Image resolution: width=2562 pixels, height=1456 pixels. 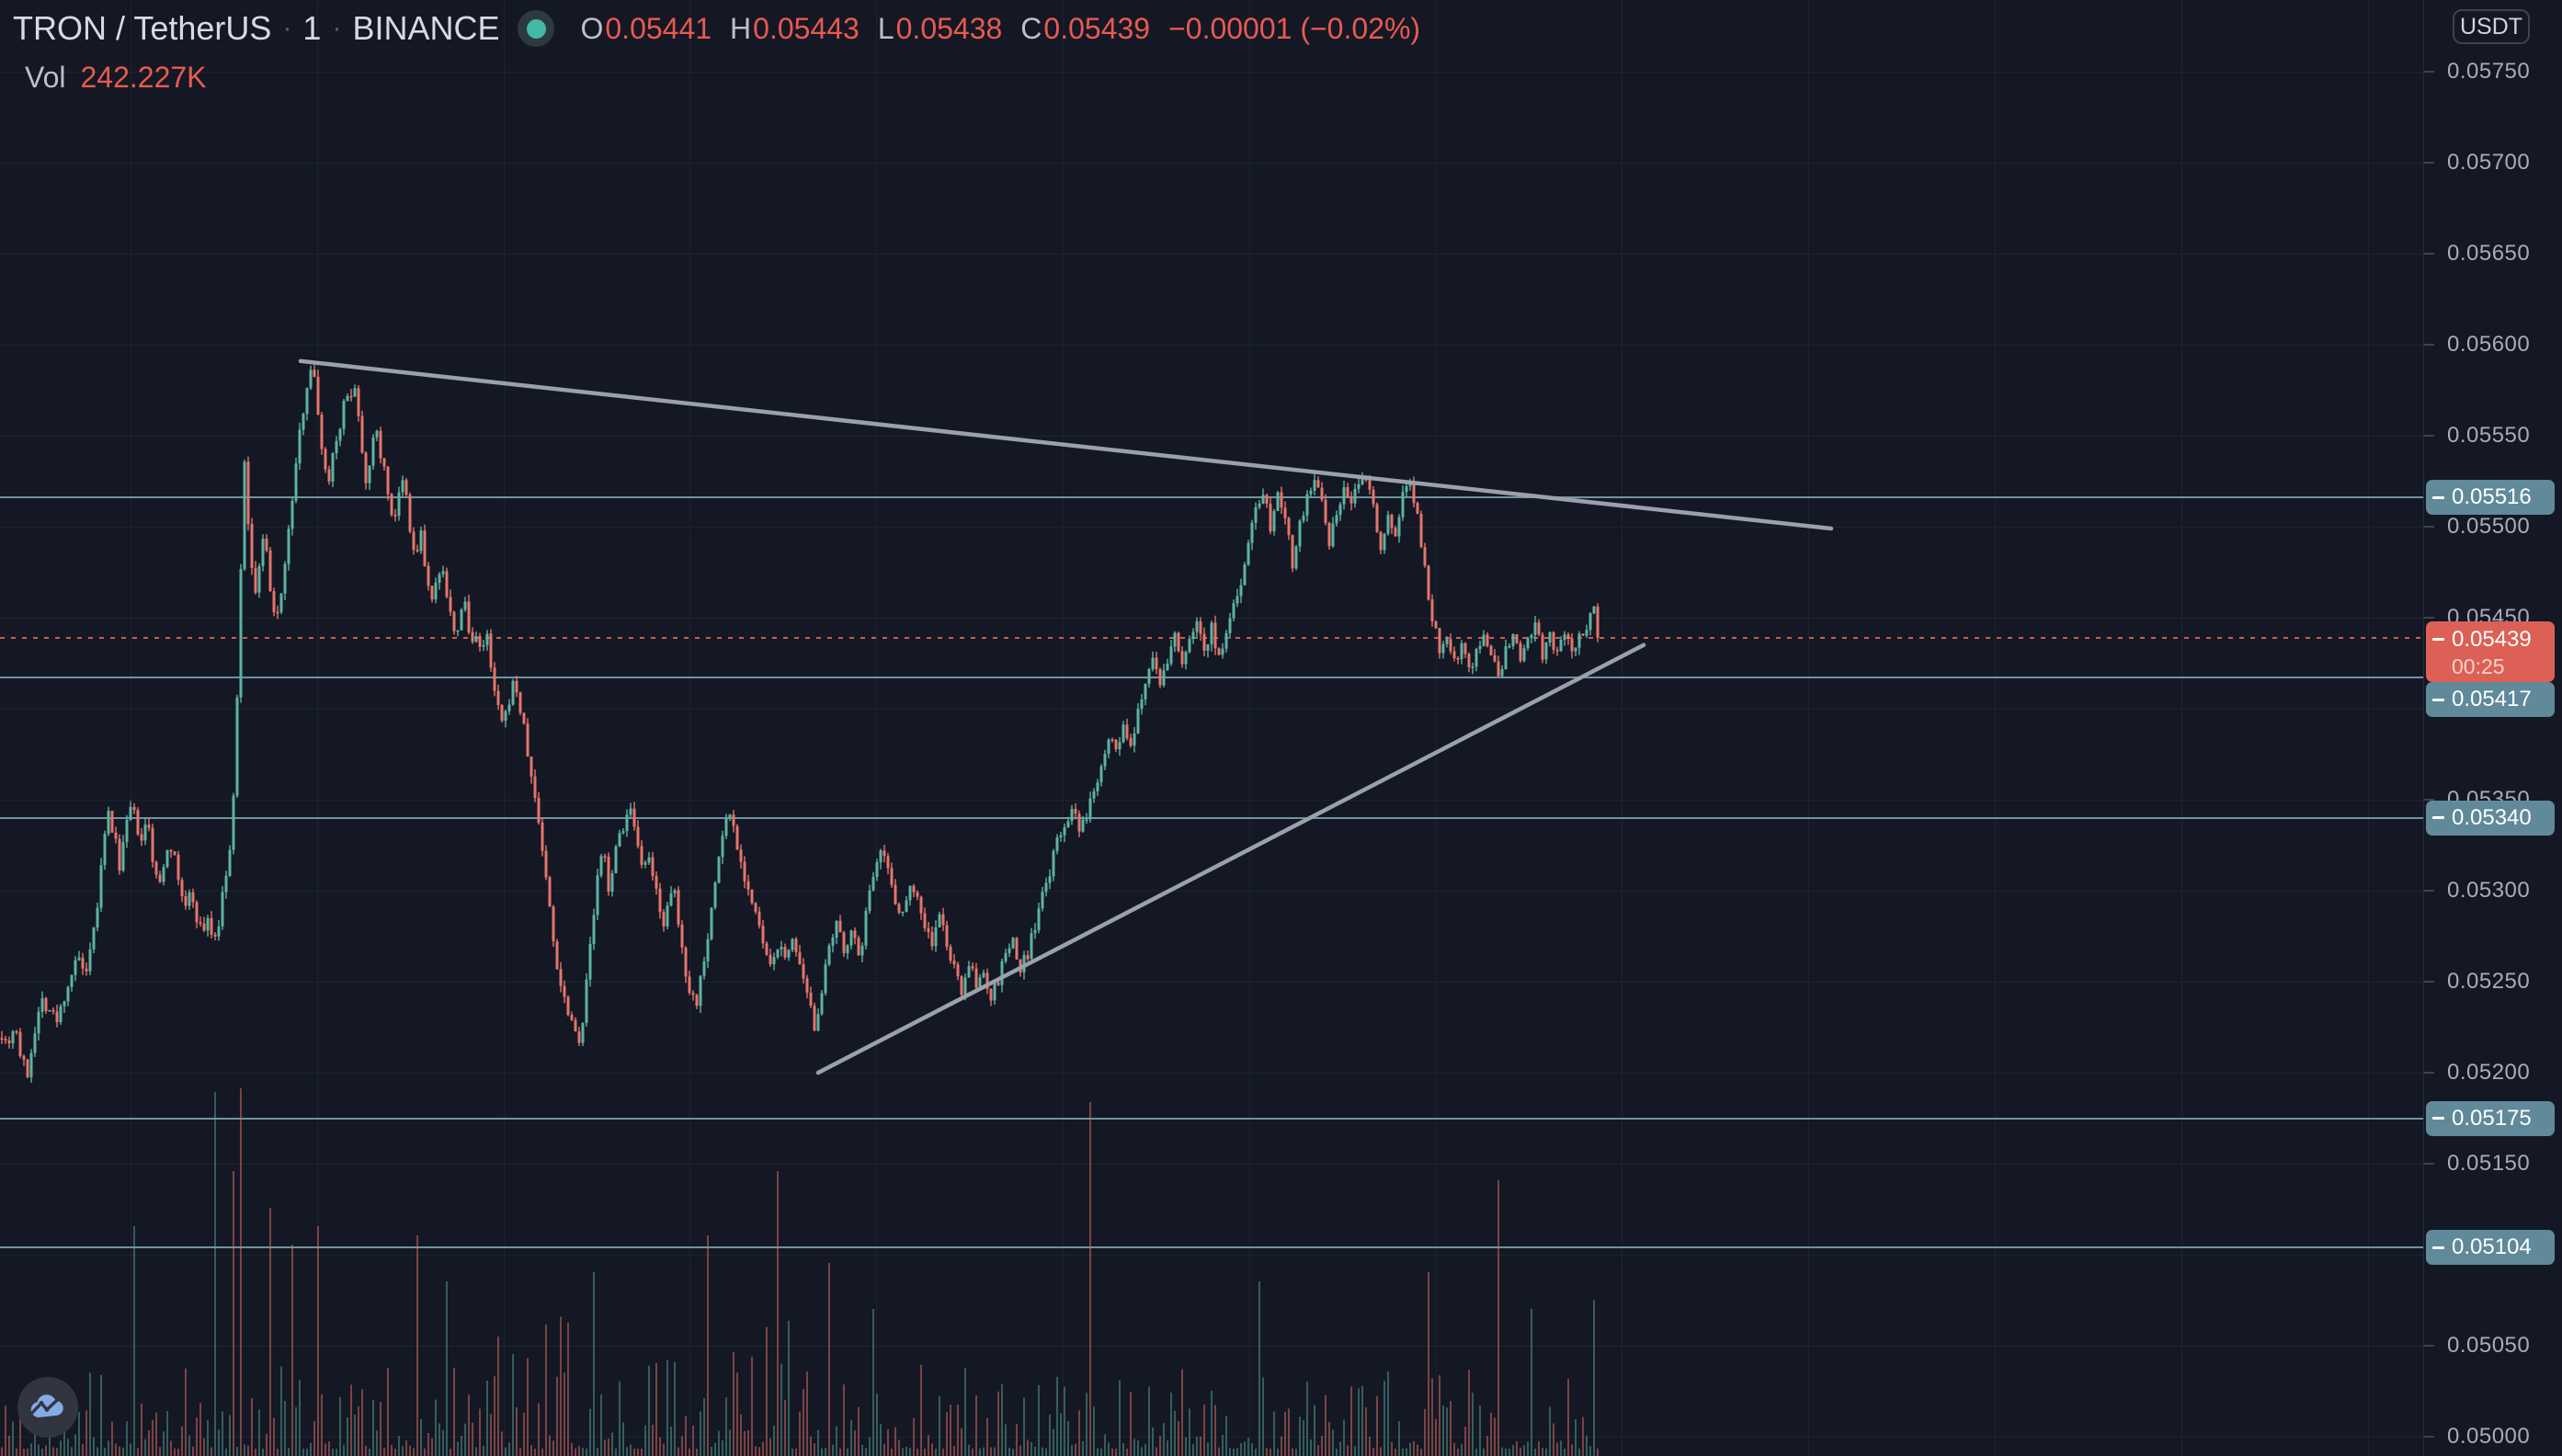 I want to click on price-level-label: 0.05175, so click(x=2490, y=1118).